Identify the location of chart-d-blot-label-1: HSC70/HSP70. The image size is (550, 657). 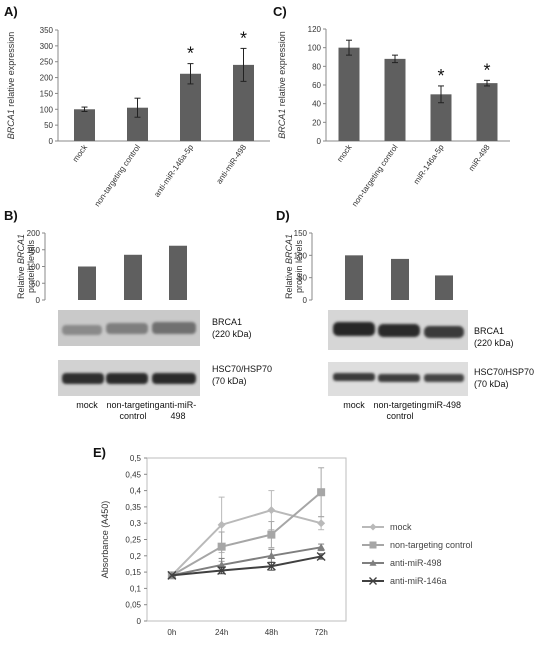
(504, 372).